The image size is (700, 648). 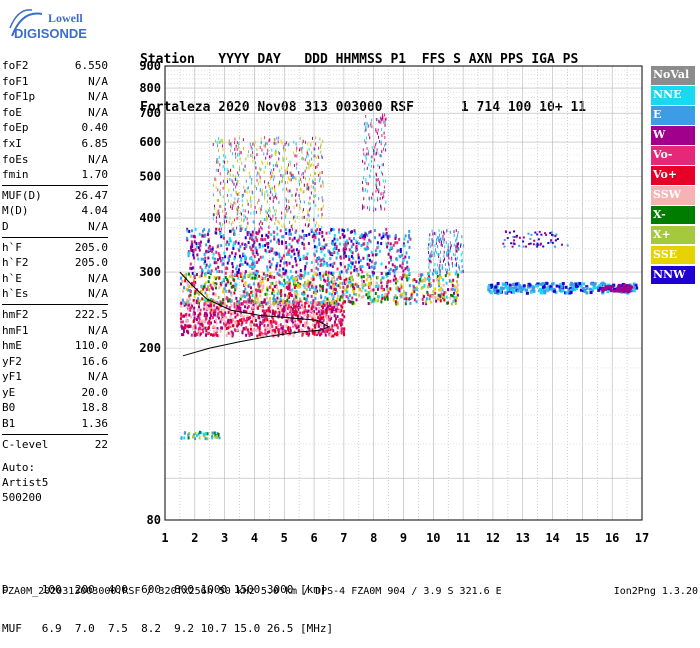 I want to click on param-row: MUF(D) 26.47, so click(x=55, y=196).